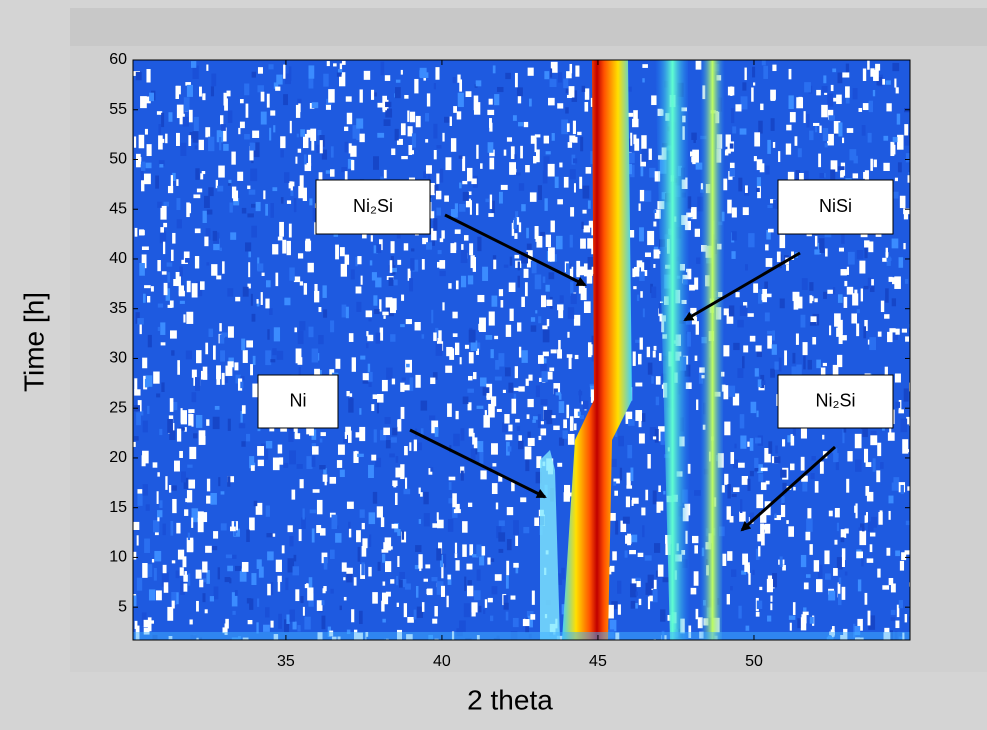 Image resolution: width=987 pixels, height=730 pixels. Describe the element at coordinates (521, 636) in the screenshot. I see `band` at that location.